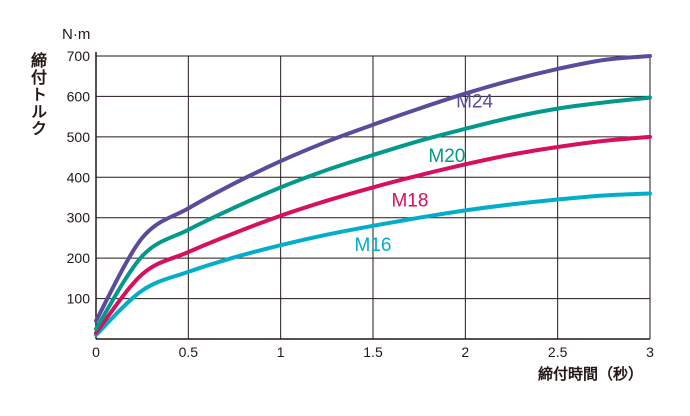  I want to click on x-tick-label-1: 1, so click(281, 352).